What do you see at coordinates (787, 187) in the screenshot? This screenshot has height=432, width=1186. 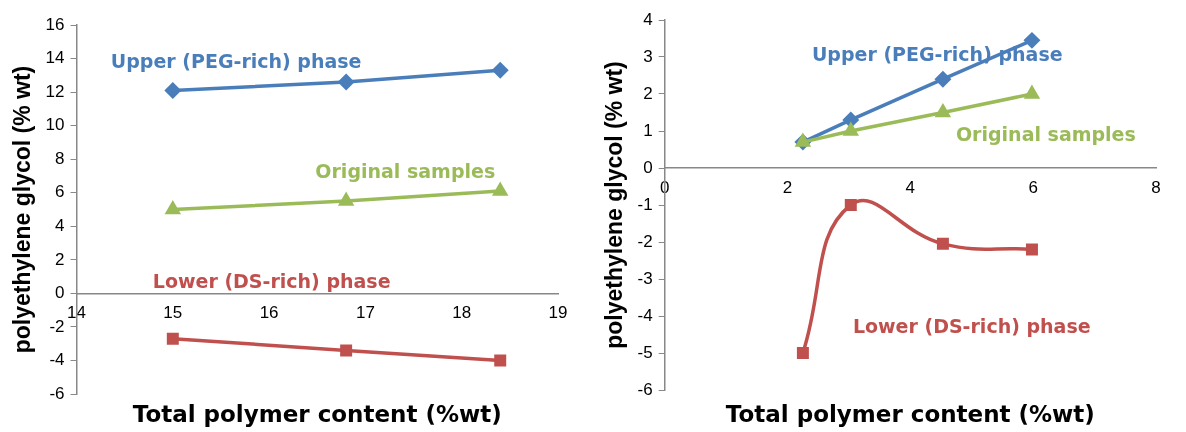 I see `x-tick-label: 2` at bounding box center [787, 187].